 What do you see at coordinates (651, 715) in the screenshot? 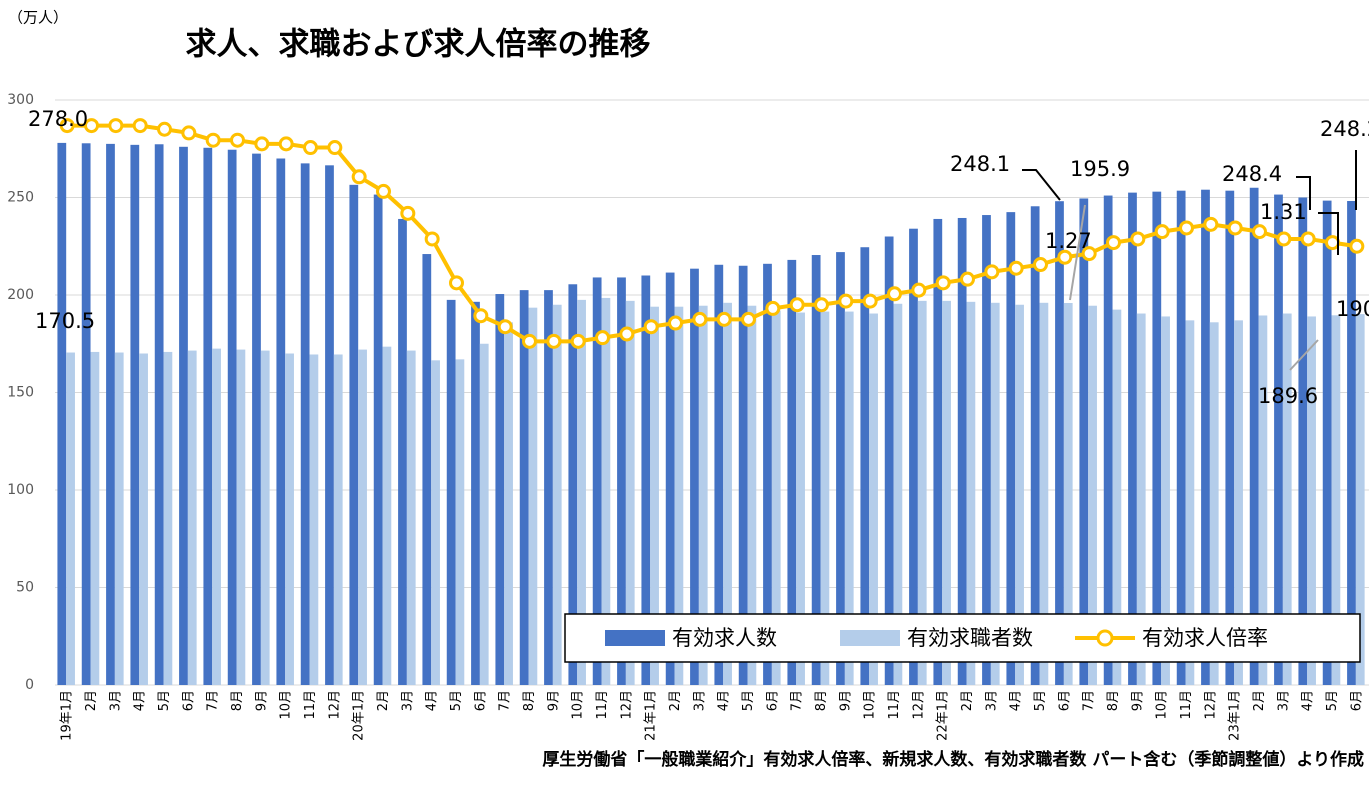
I see `x-tick-label: 21年1月` at bounding box center [651, 715].